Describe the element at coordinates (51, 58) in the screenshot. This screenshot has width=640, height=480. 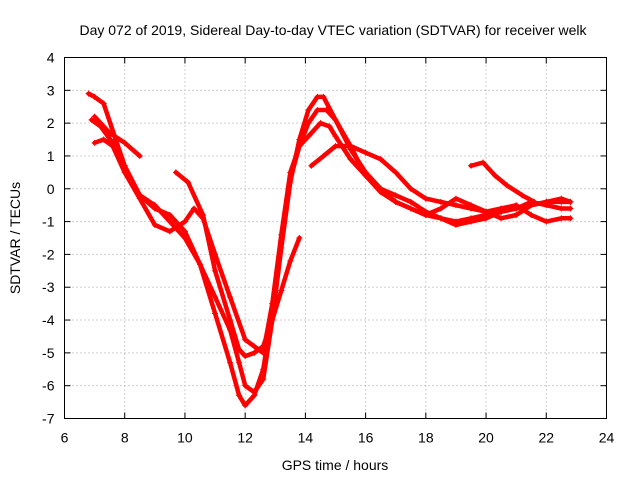
I see `y-tick-label: 4` at that location.